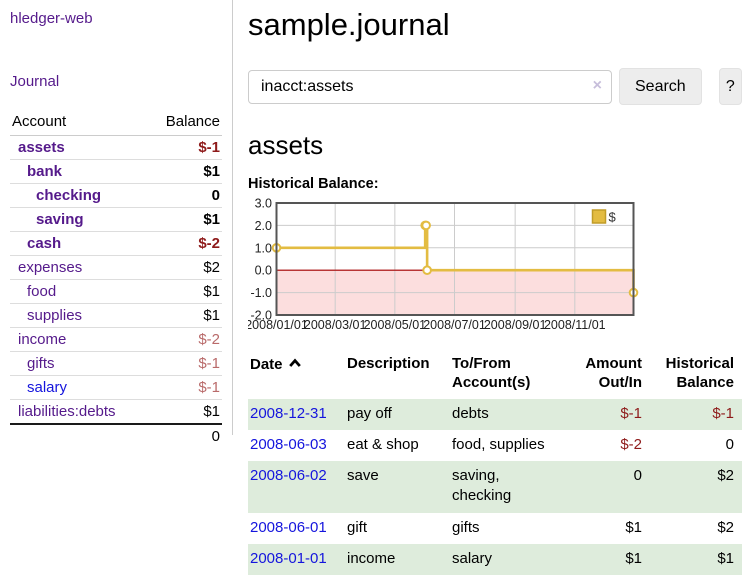 The image size is (742, 582). What do you see at coordinates (55, 315) in the screenshot?
I see `account-link: supplies` at bounding box center [55, 315].